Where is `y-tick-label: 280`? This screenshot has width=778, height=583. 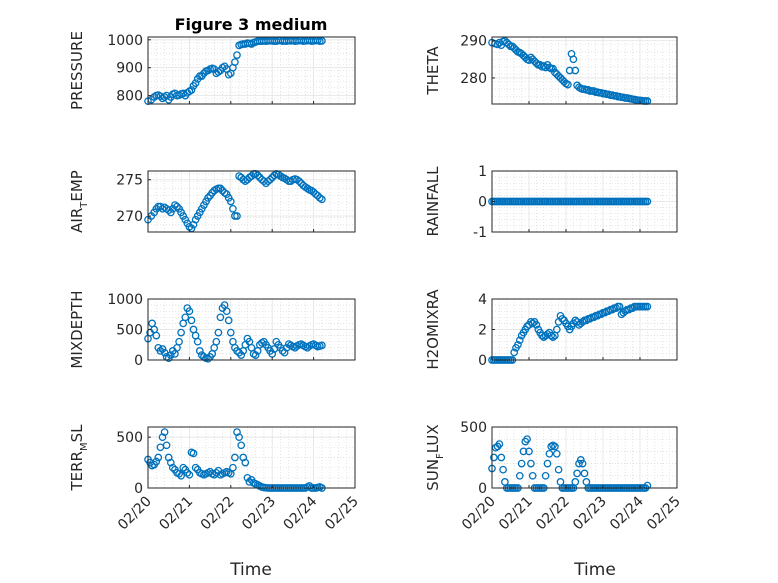
y-tick-label: 280 is located at coordinates (473, 79).